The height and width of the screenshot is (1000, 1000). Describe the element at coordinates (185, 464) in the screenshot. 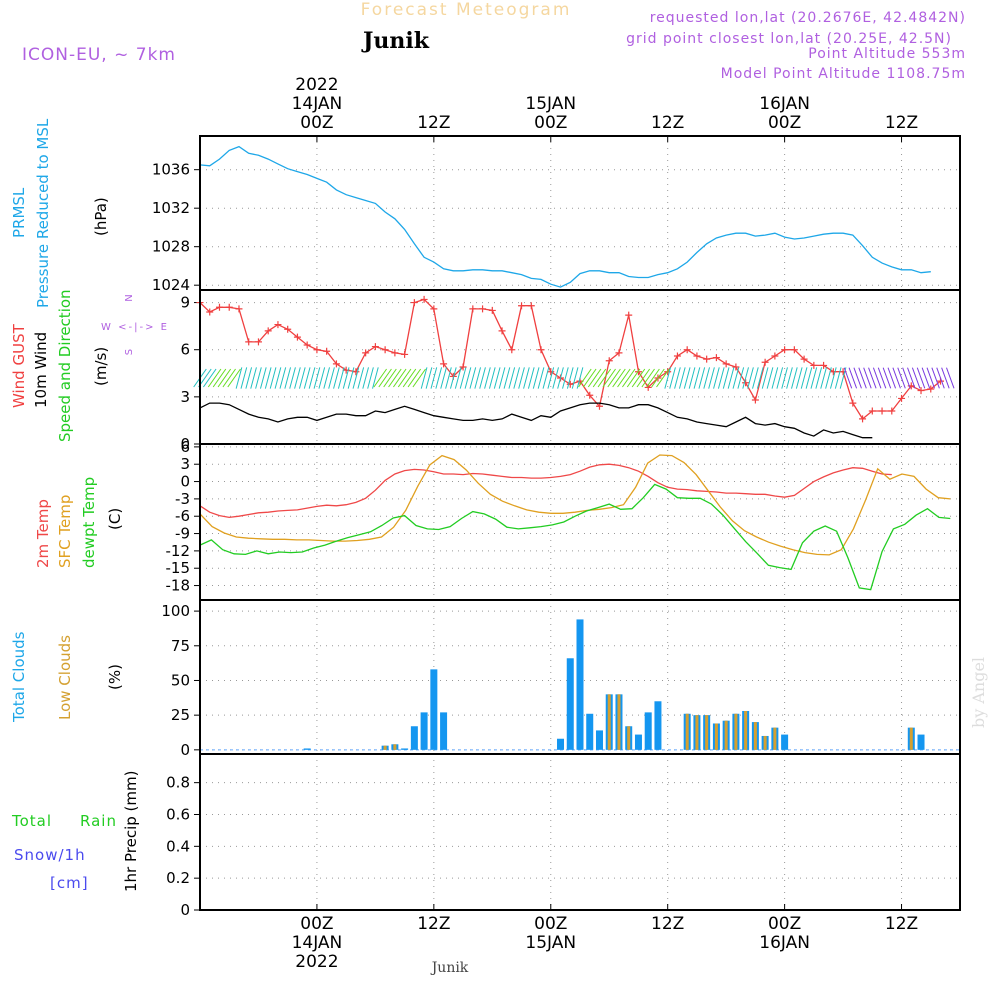

I see `y-tick-label: 3` at that location.